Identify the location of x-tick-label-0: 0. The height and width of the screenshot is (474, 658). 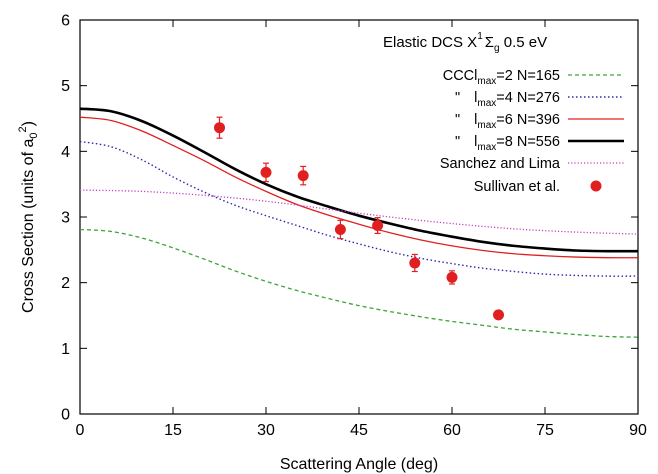
(80, 430).